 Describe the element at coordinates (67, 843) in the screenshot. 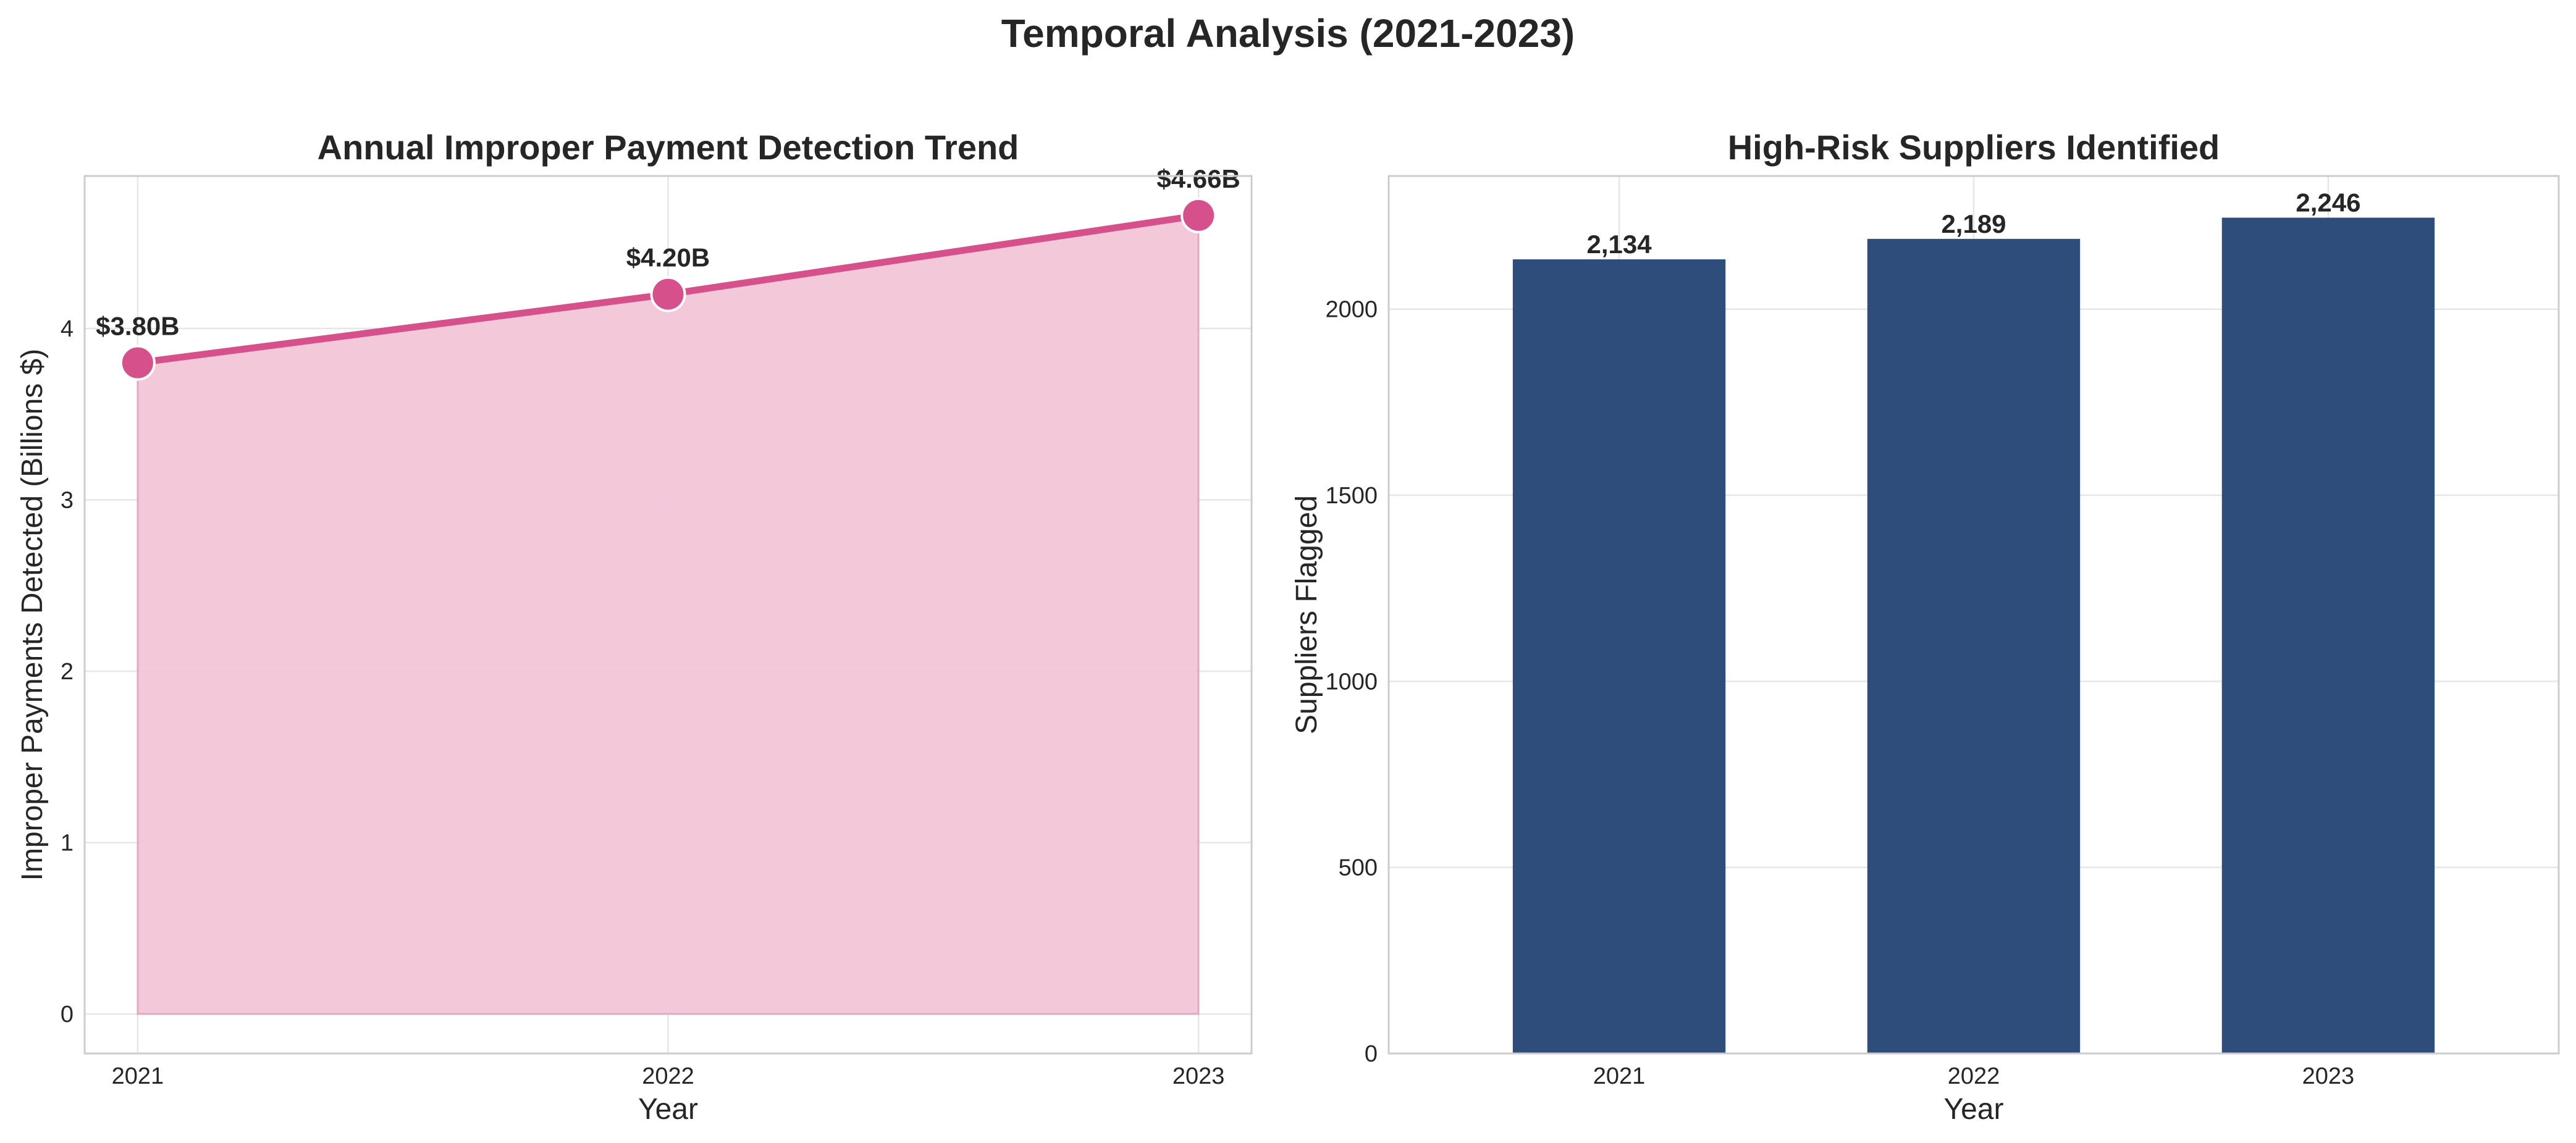

I see `y-tick-label-1: 1` at that location.